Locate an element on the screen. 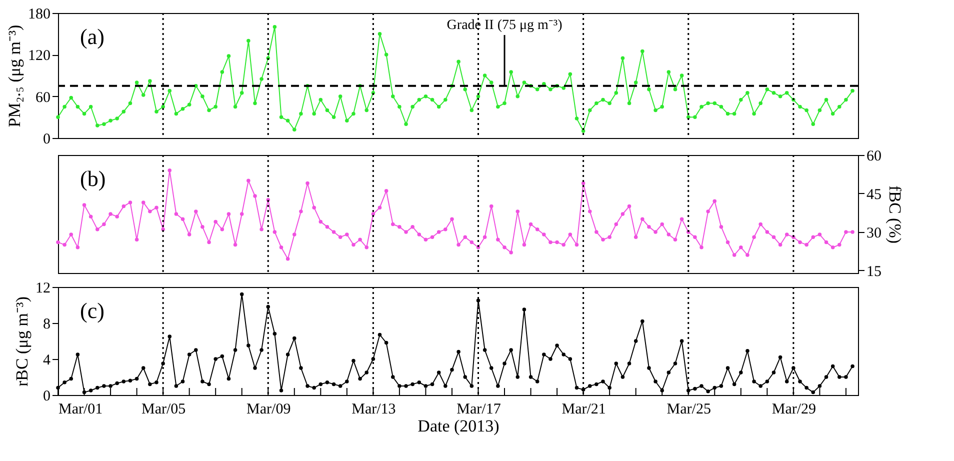 This screenshot has height=461, width=954. y-tick-label: 4 is located at coordinates (47, 360).